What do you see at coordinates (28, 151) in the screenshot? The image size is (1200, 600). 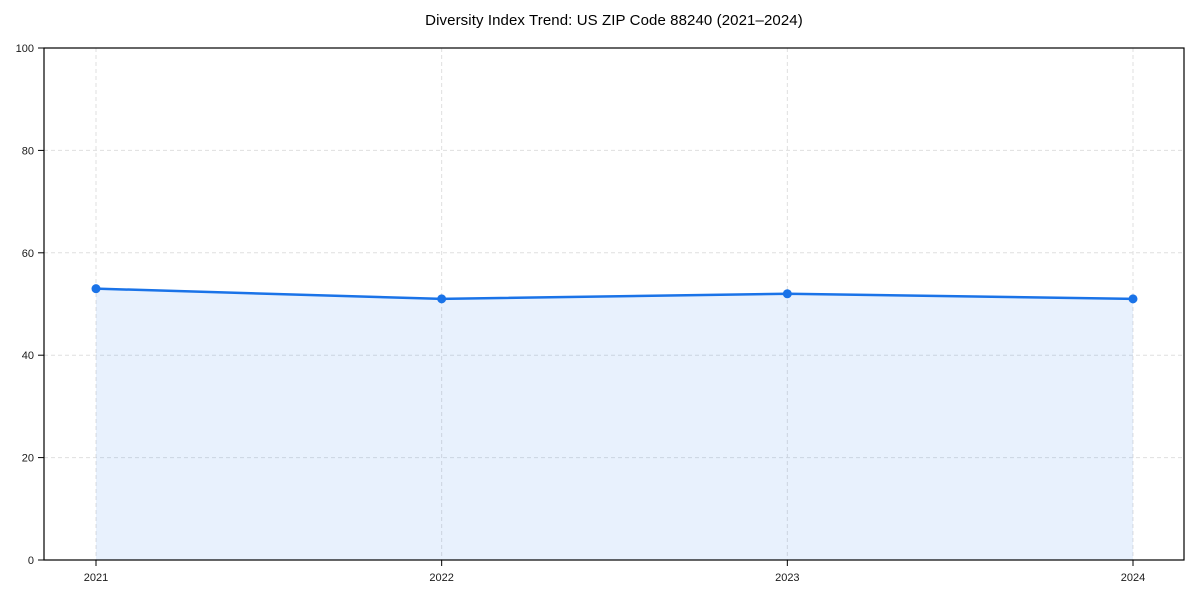 I see `y-tick-label: 80` at bounding box center [28, 151].